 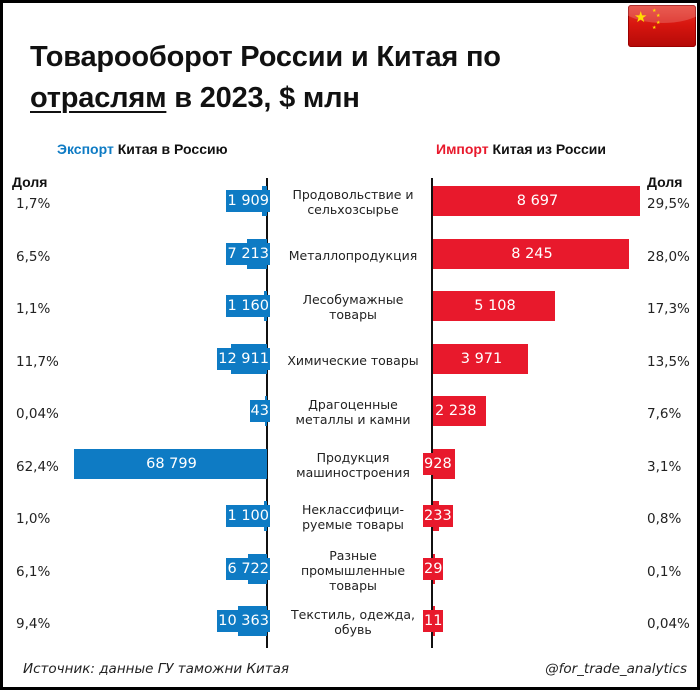 What do you see at coordinates (664, 519) in the screenshot?
I see `import-share: 0,8%` at bounding box center [664, 519].